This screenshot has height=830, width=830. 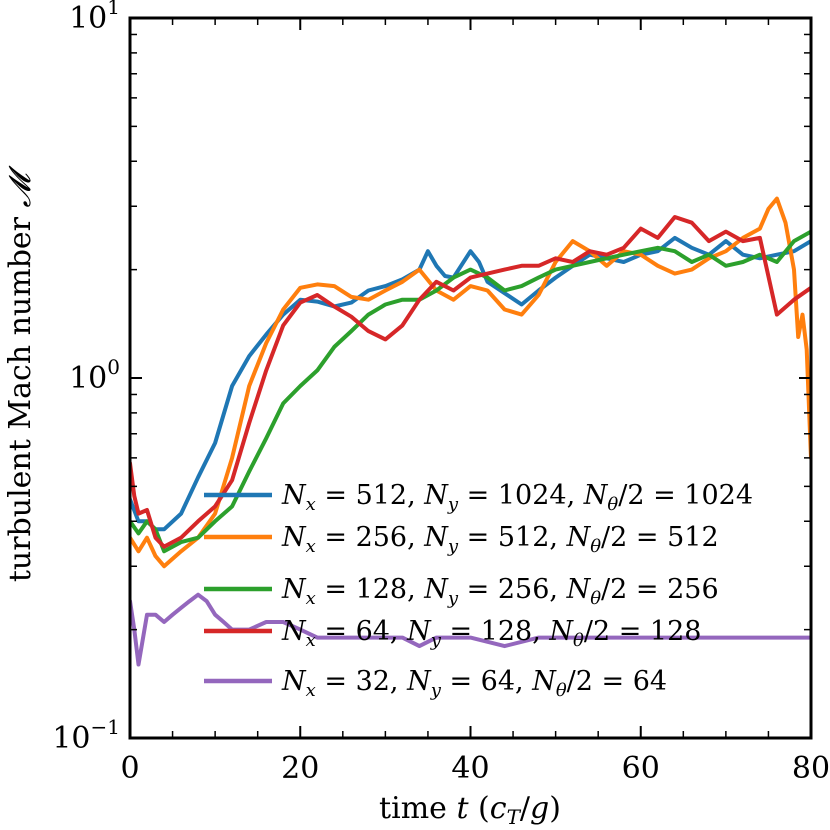 What do you see at coordinates (94, 375) in the screenshot?
I see `y-tick-label: 10⁰` at bounding box center [94, 375].